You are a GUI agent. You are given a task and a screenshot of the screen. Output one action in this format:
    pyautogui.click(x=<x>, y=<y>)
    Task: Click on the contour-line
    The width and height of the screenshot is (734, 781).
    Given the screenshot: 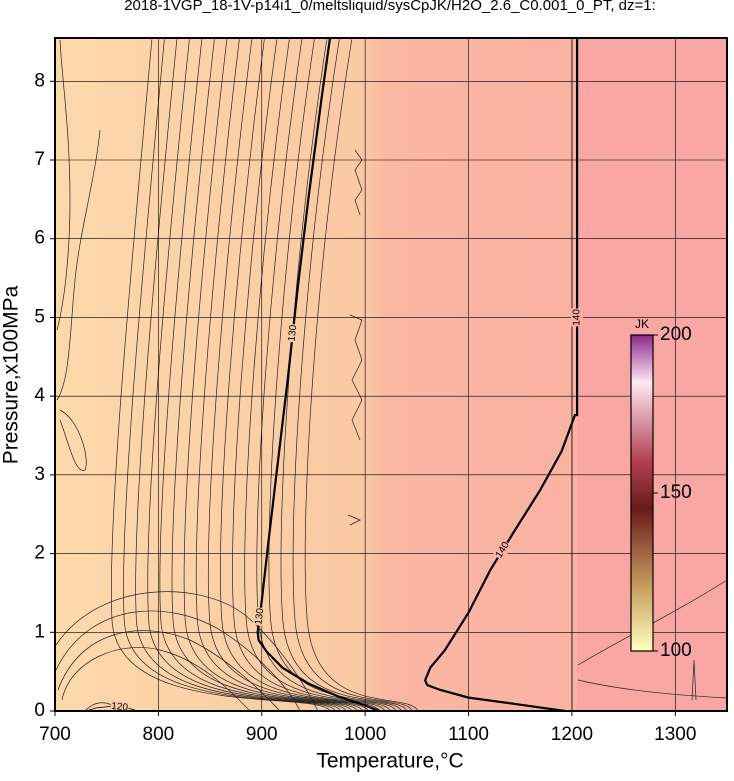 What is the action you would take?
    pyautogui.click(x=318, y=374)
    